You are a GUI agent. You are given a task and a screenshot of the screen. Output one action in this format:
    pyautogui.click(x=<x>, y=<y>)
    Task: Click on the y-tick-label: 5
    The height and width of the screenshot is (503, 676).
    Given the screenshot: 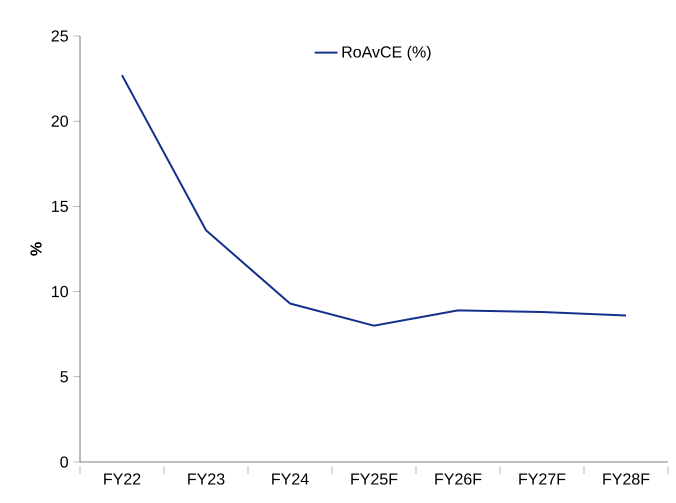 What is the action you would take?
    pyautogui.click(x=64, y=376)
    